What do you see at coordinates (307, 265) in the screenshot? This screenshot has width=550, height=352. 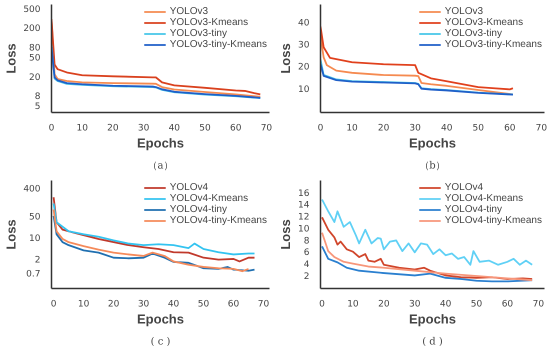 I see `y-tick-label: 4` at bounding box center [307, 265].